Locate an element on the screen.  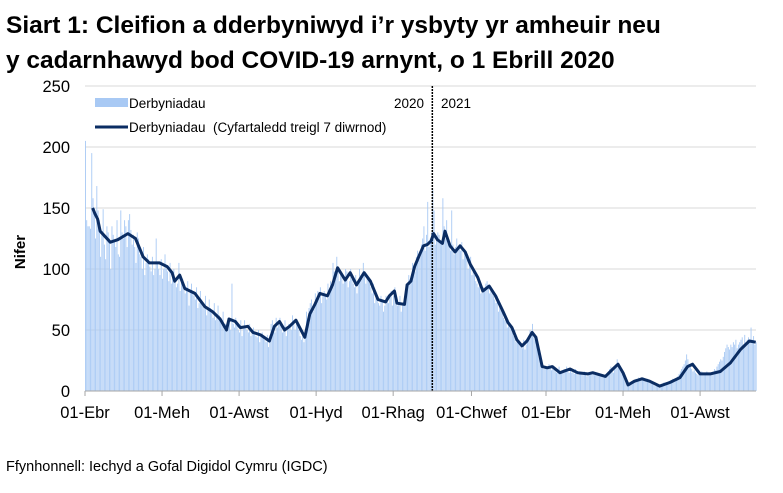
x-tick-label: 01-Meh is located at coordinates (623, 413).